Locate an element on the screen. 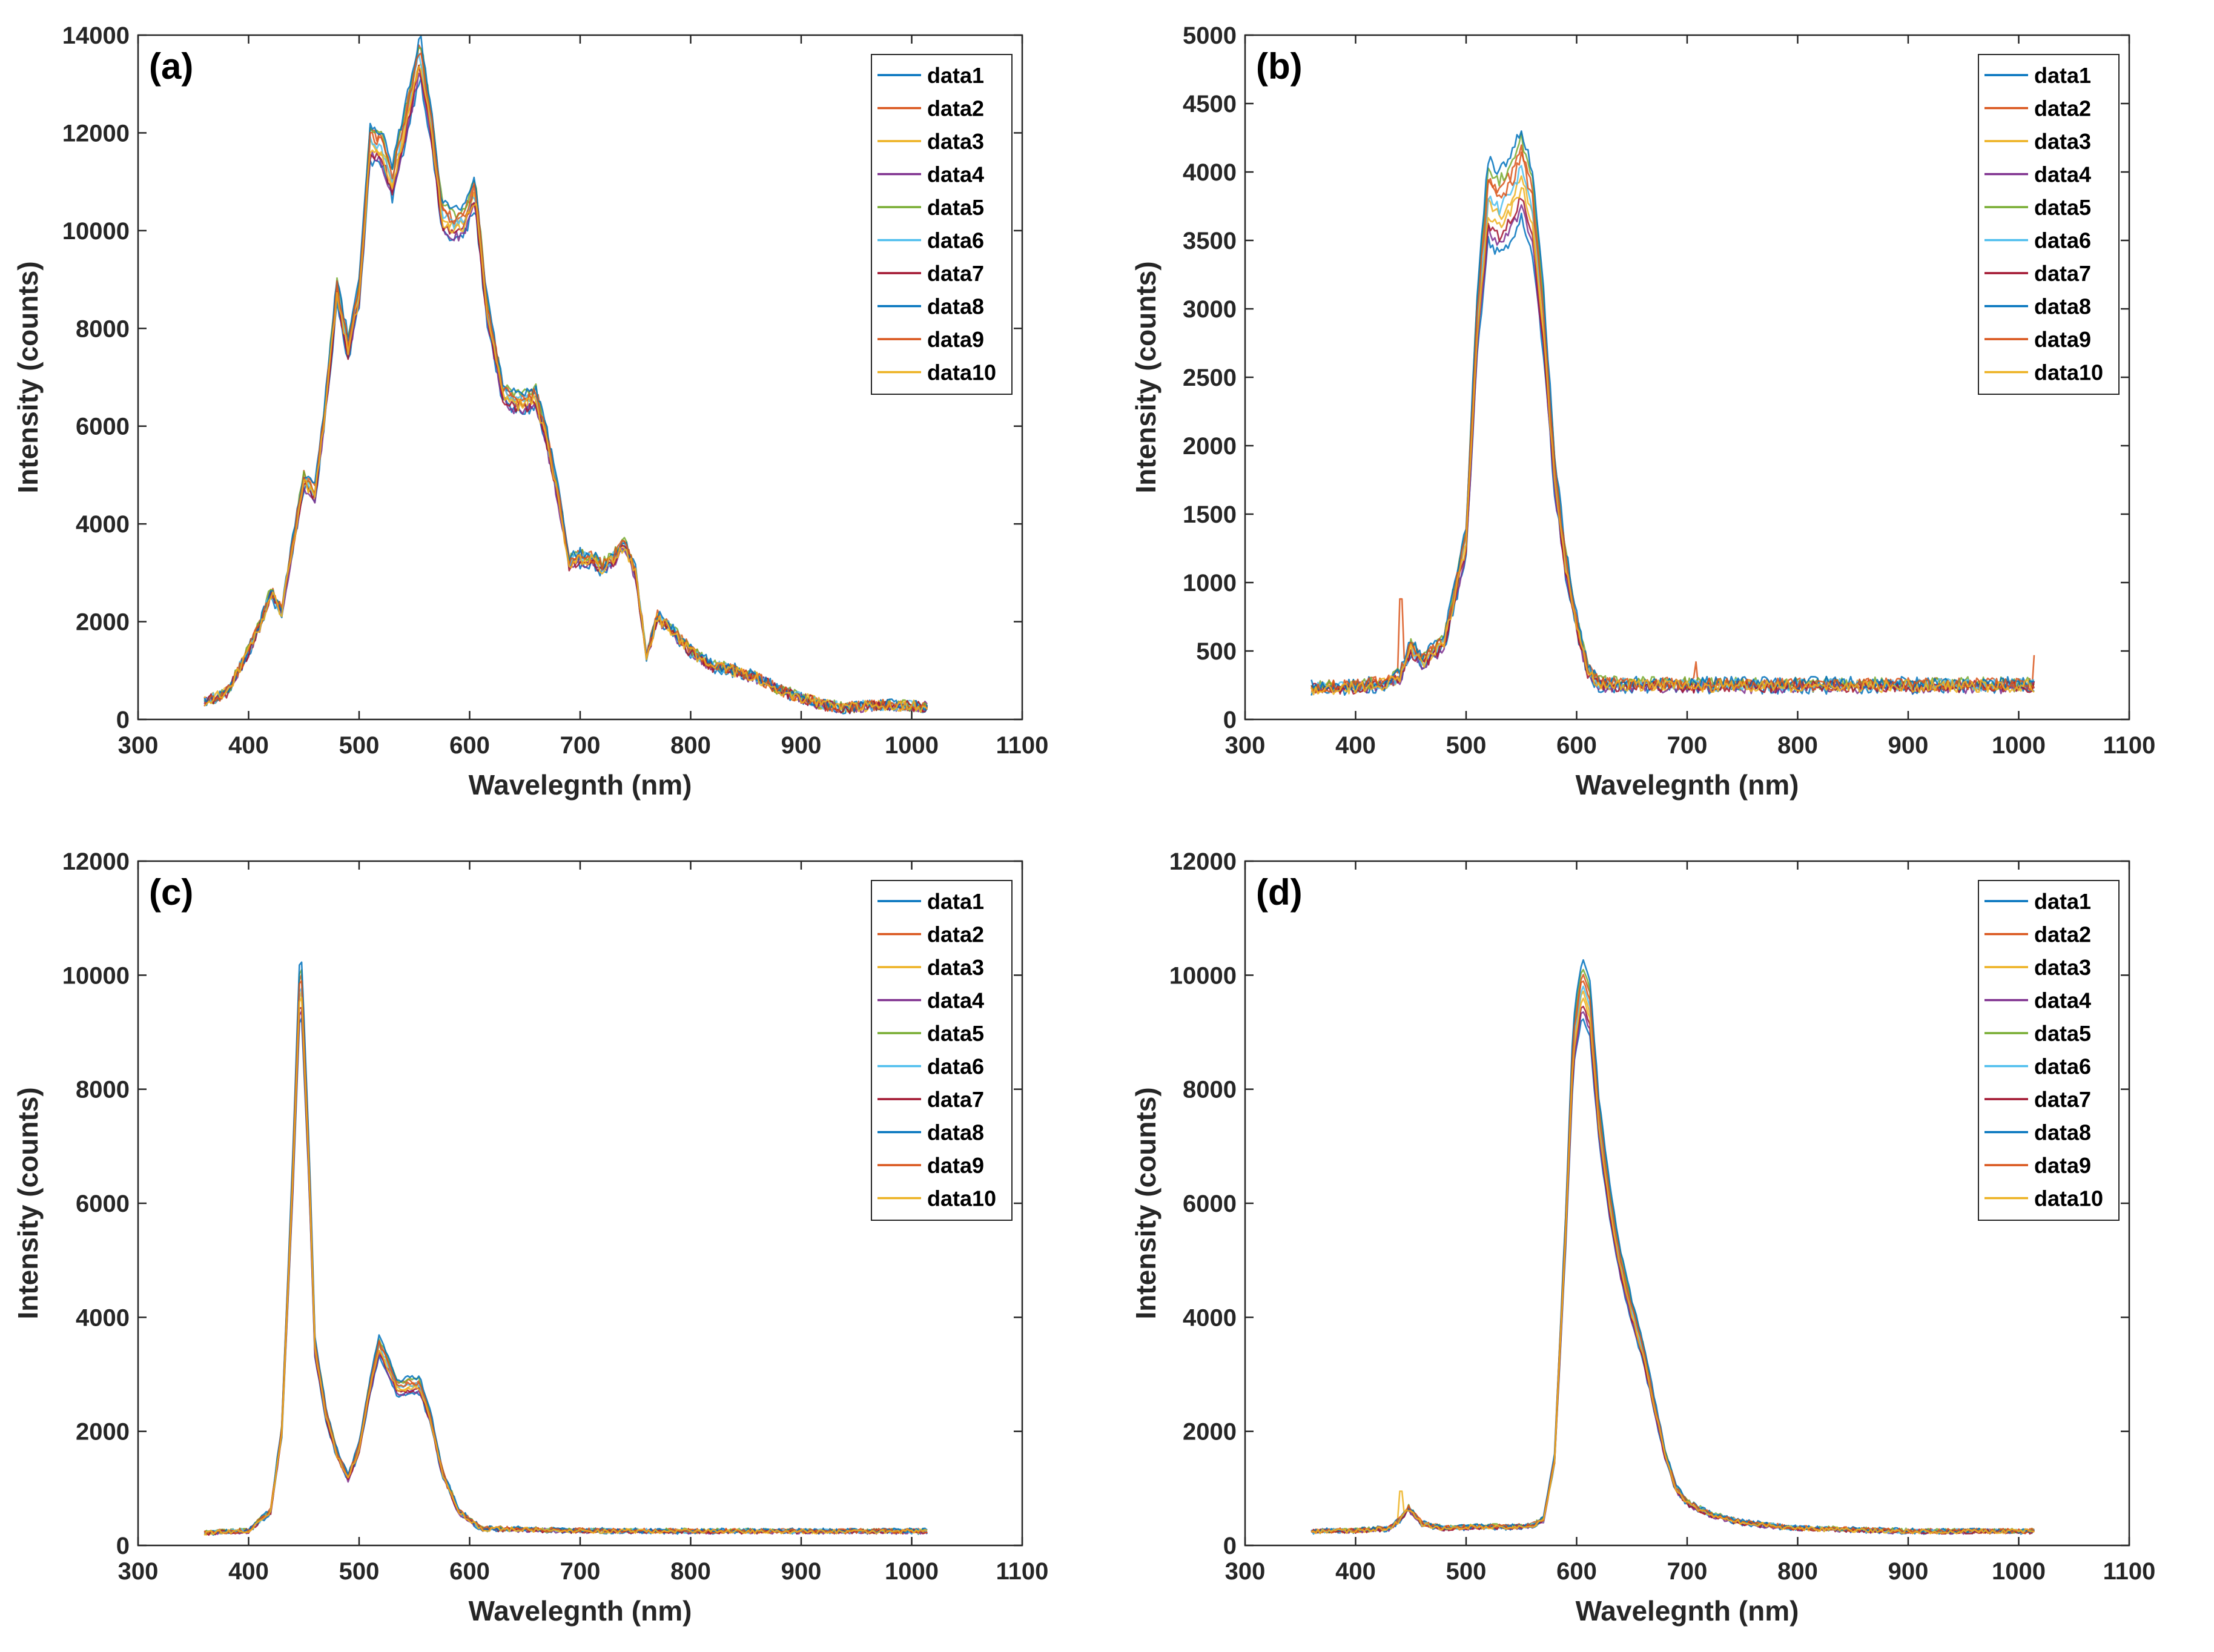 The height and width of the screenshot is (1652, 2214). y-tick-label: 3000 is located at coordinates (1210, 309).